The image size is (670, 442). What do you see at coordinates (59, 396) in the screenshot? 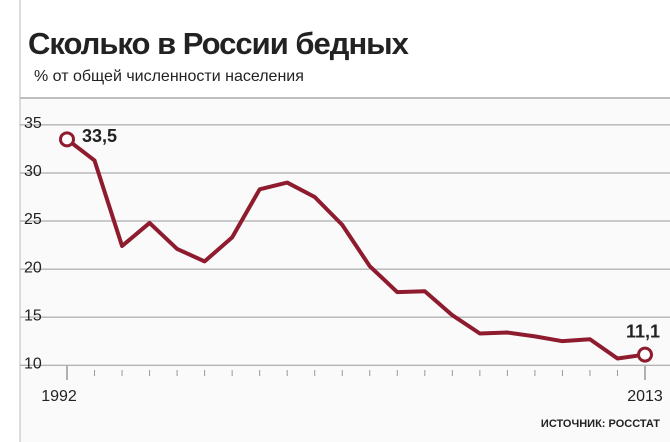
I see `x-tick-label: 1992` at bounding box center [59, 396].